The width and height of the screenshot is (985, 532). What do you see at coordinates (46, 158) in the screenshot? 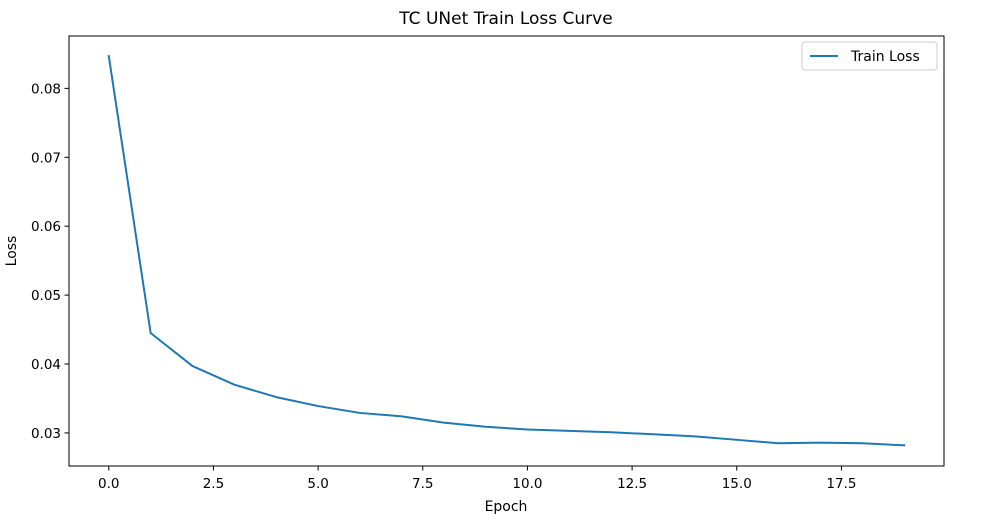
I see `y-tick-label: 0.07` at bounding box center [46, 158].